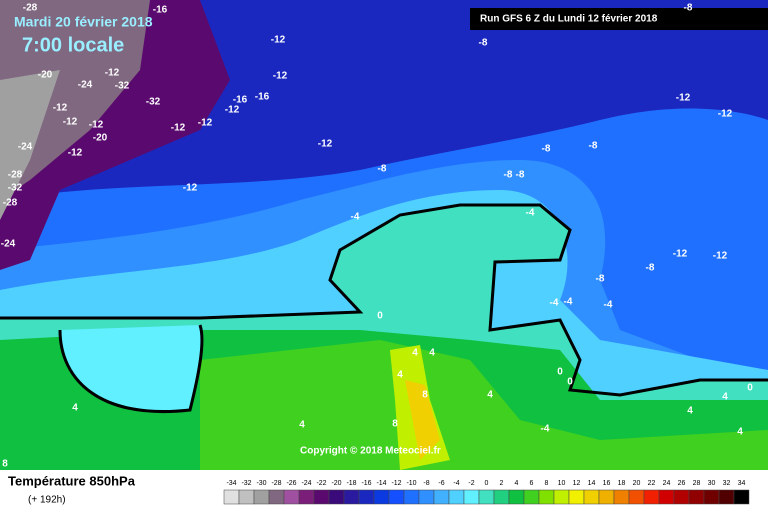 The image size is (768, 512). Describe the element at coordinates (471, 483) in the screenshot. I see `scale-label: -2` at that location.